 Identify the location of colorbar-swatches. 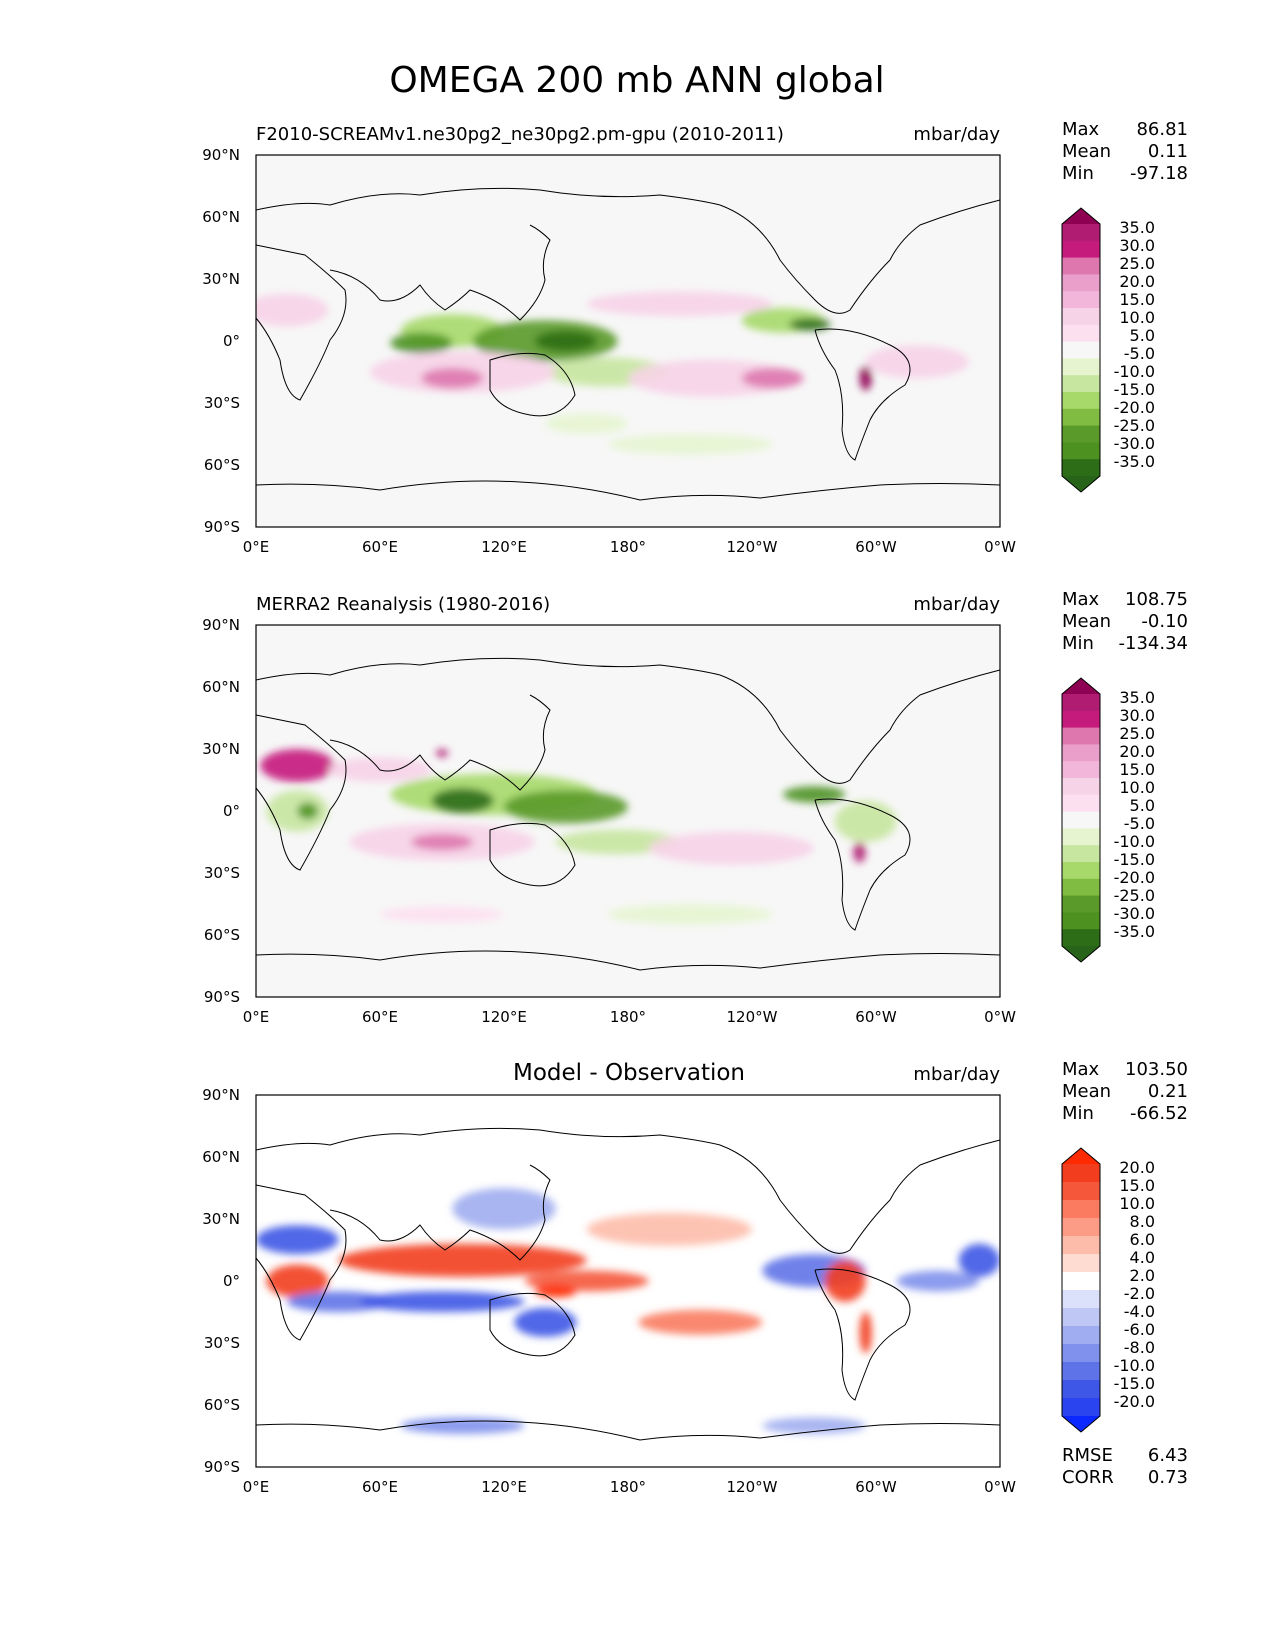
(1081, 350).